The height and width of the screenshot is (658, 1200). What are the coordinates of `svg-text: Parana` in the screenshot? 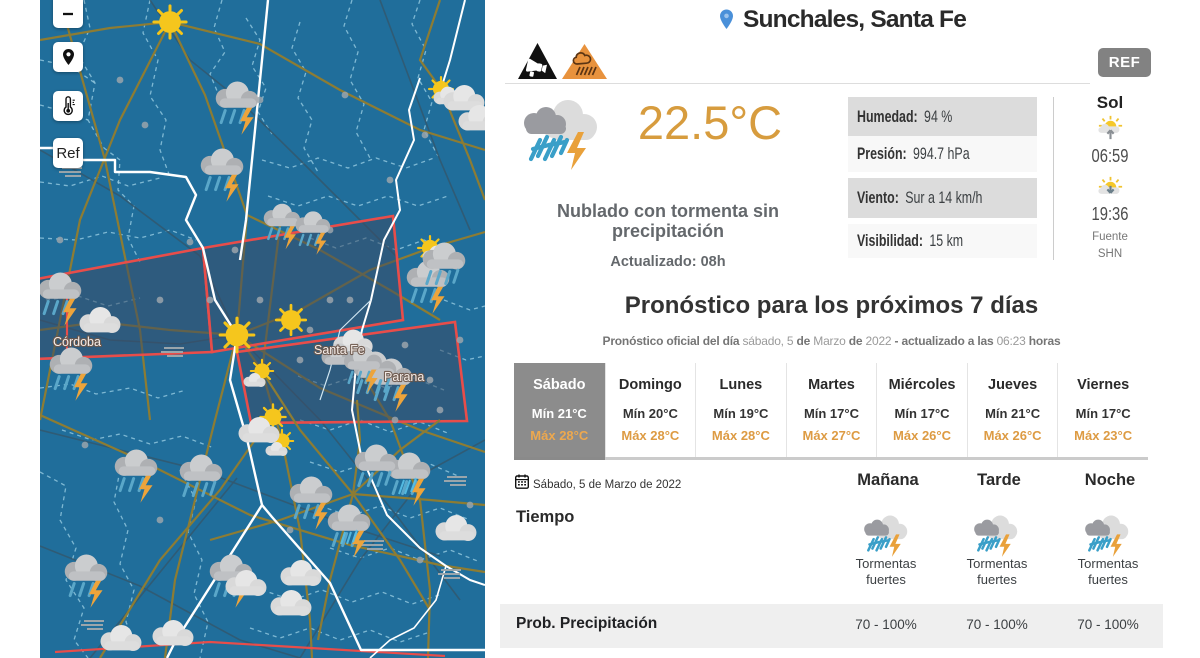 It's located at (404, 377).